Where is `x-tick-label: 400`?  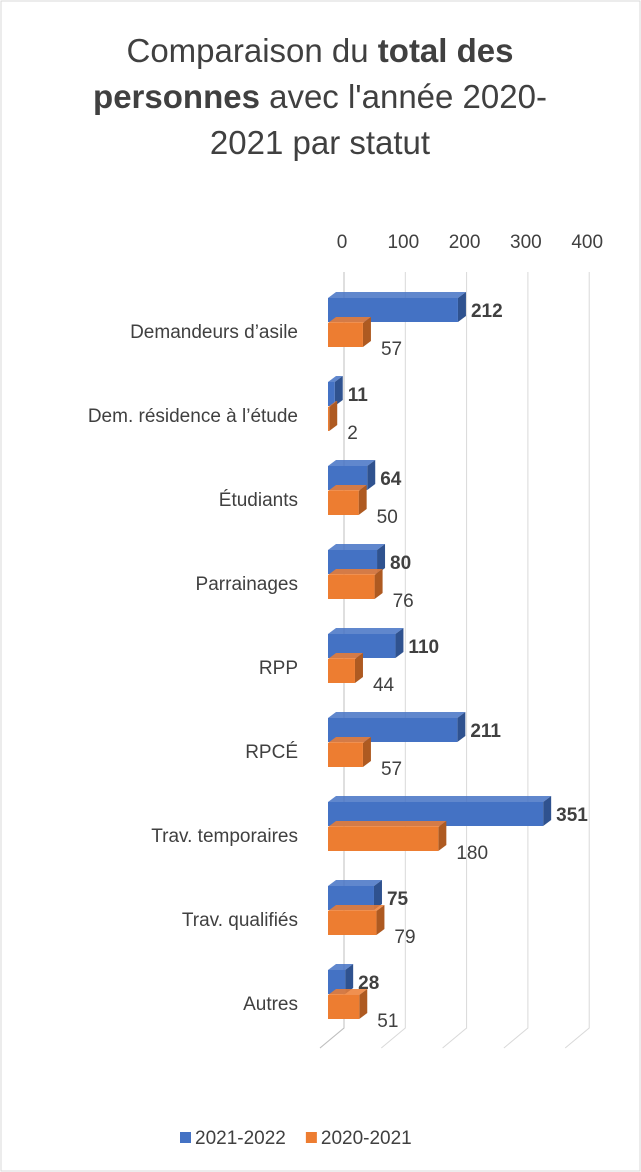 x-tick-label: 400 is located at coordinates (587, 242).